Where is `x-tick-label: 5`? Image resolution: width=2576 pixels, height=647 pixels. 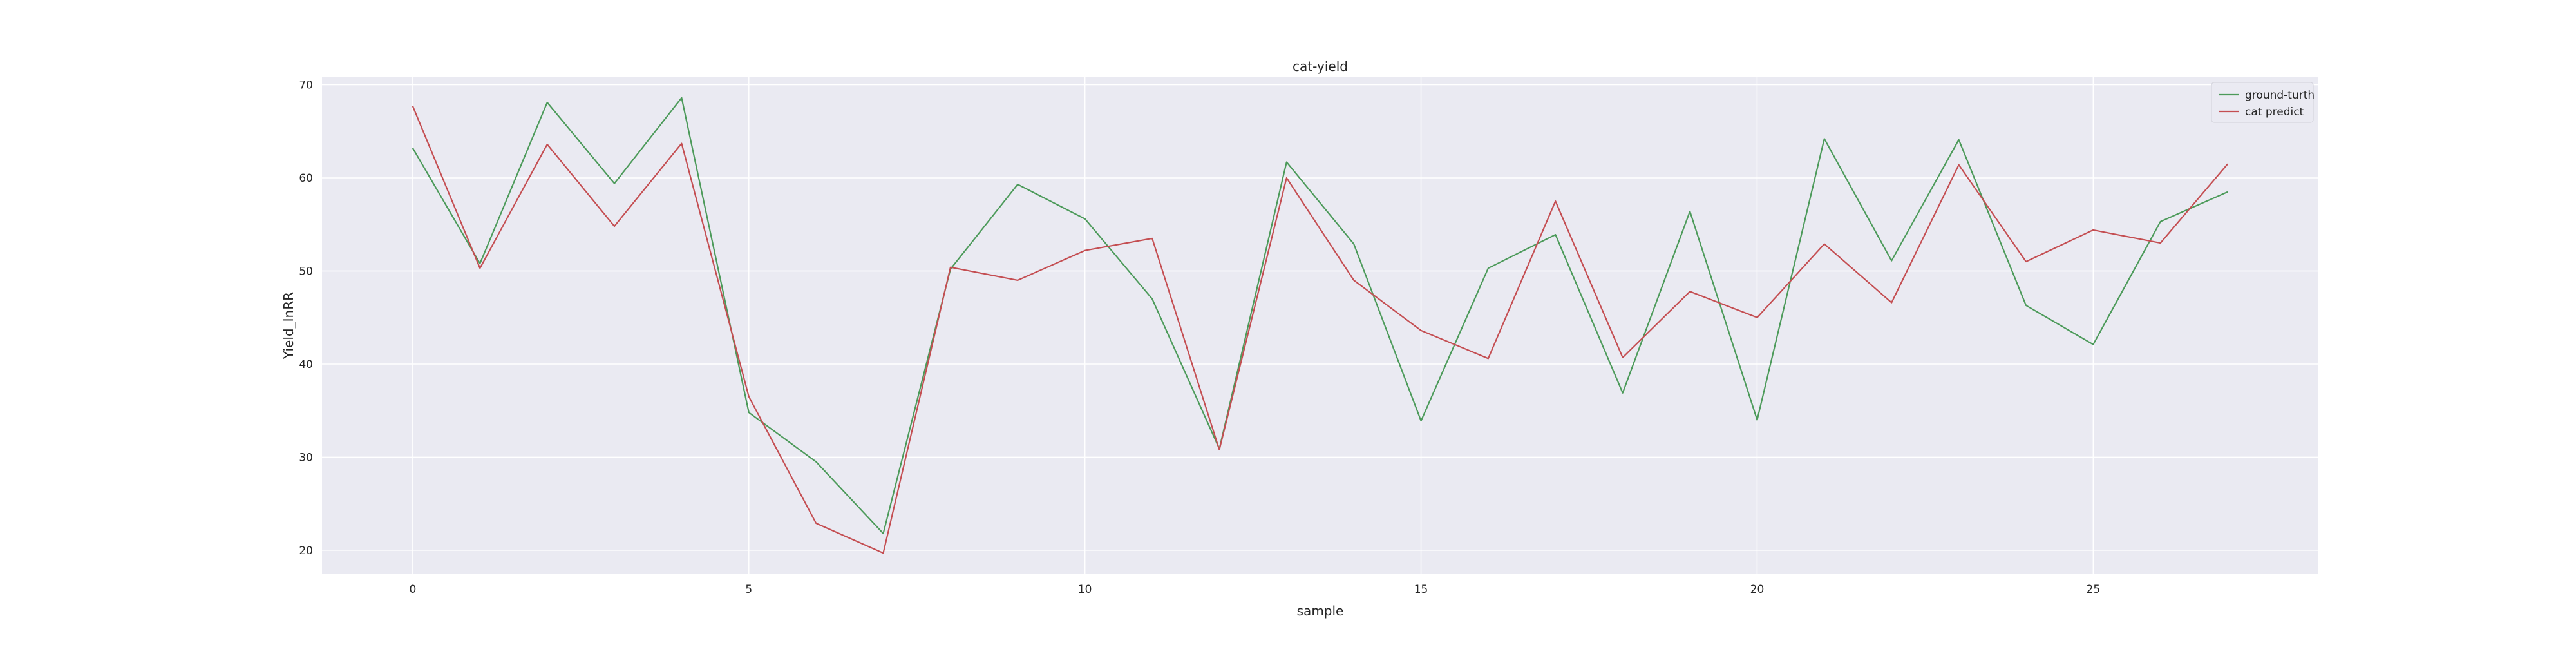 x-tick-label: 5 is located at coordinates (749, 589).